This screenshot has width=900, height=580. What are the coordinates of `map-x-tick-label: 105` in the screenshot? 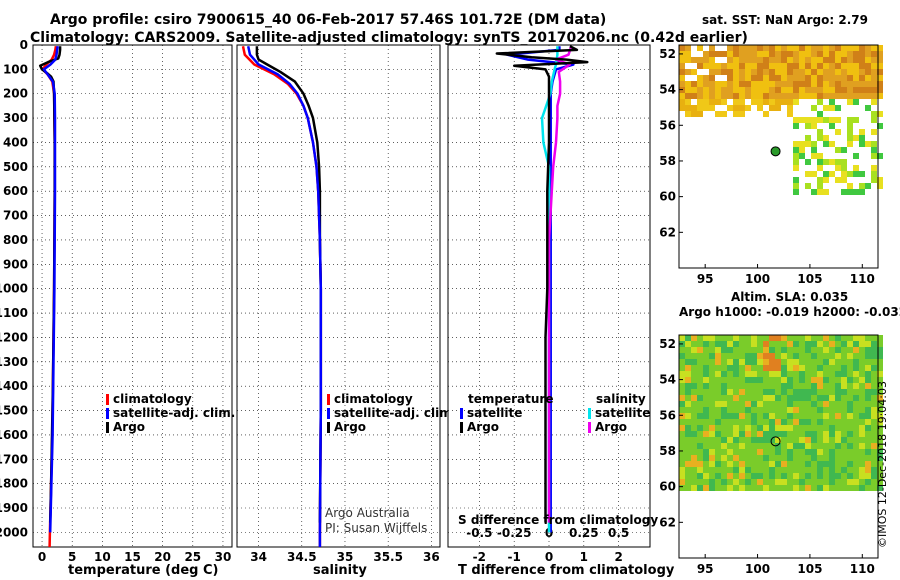 It's located at (809, 569).